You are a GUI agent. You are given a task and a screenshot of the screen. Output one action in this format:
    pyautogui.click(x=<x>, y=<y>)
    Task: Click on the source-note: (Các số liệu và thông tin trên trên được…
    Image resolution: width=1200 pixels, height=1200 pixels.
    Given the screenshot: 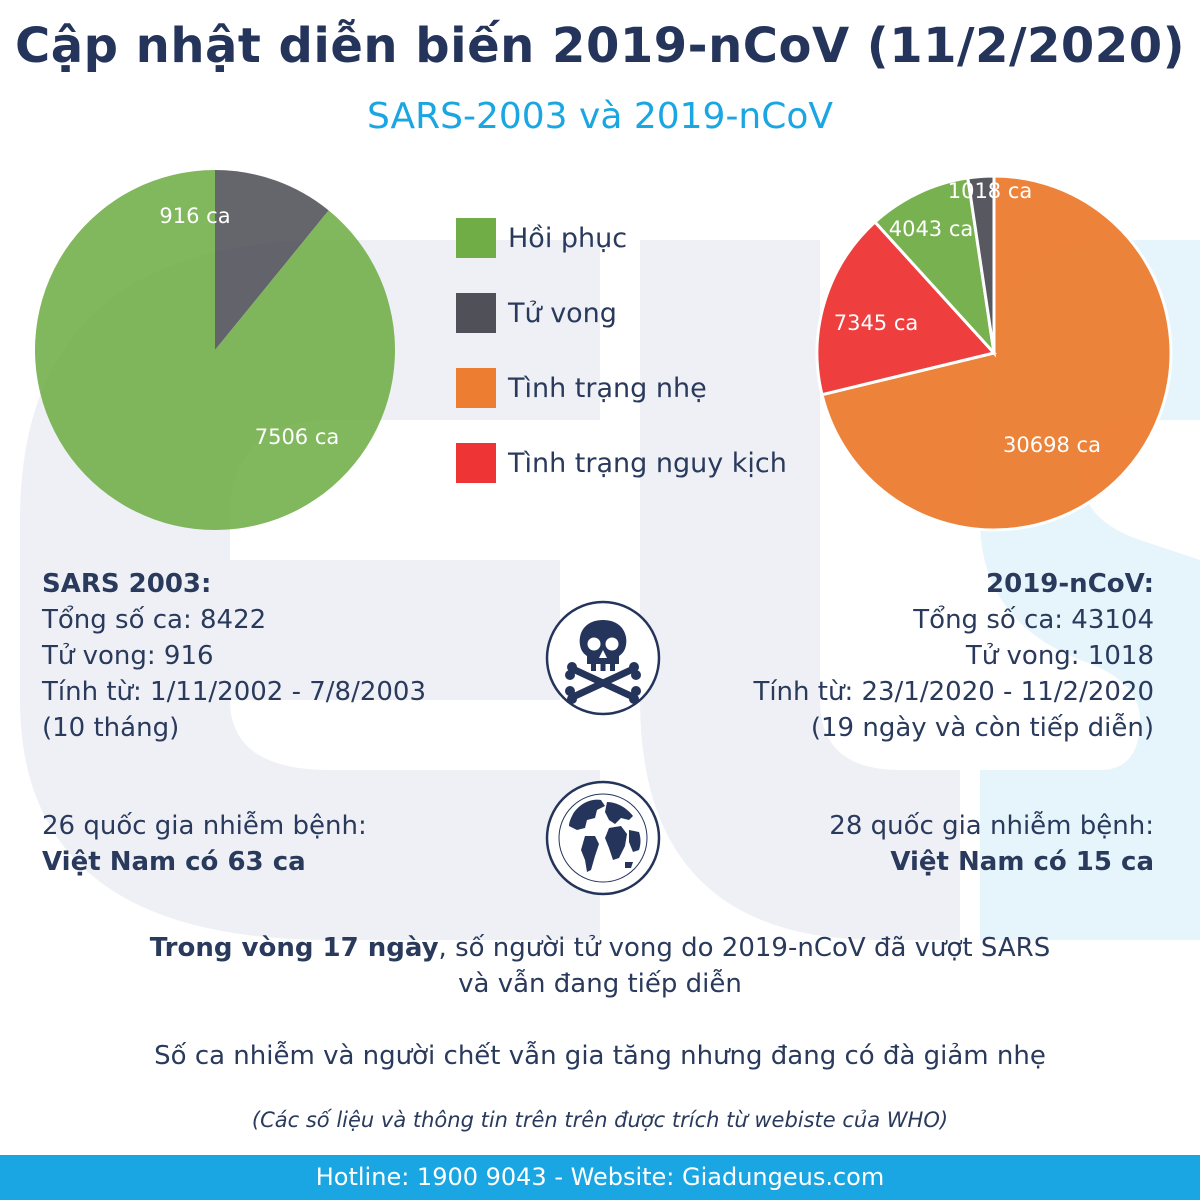 What is the action you would take?
    pyautogui.click(x=600, y=1120)
    